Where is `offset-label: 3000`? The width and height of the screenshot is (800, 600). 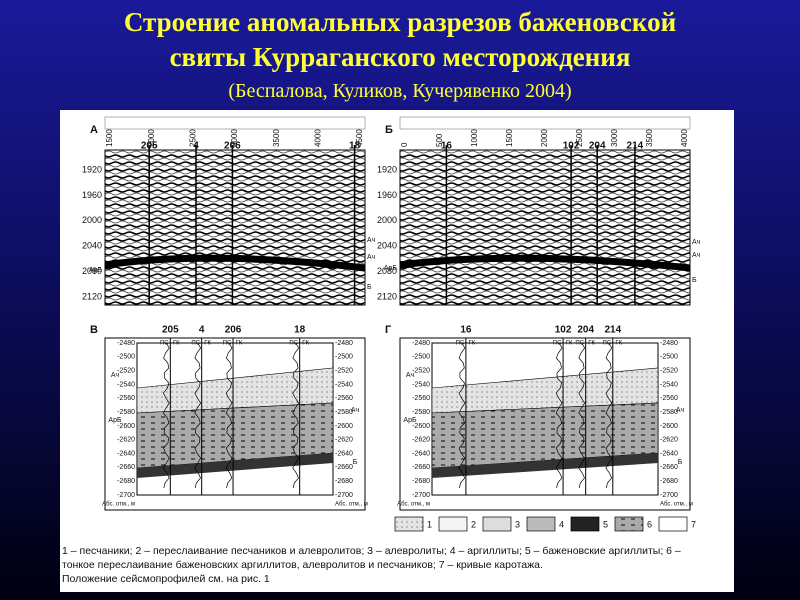 offset-label: 3000 is located at coordinates (614, 138).